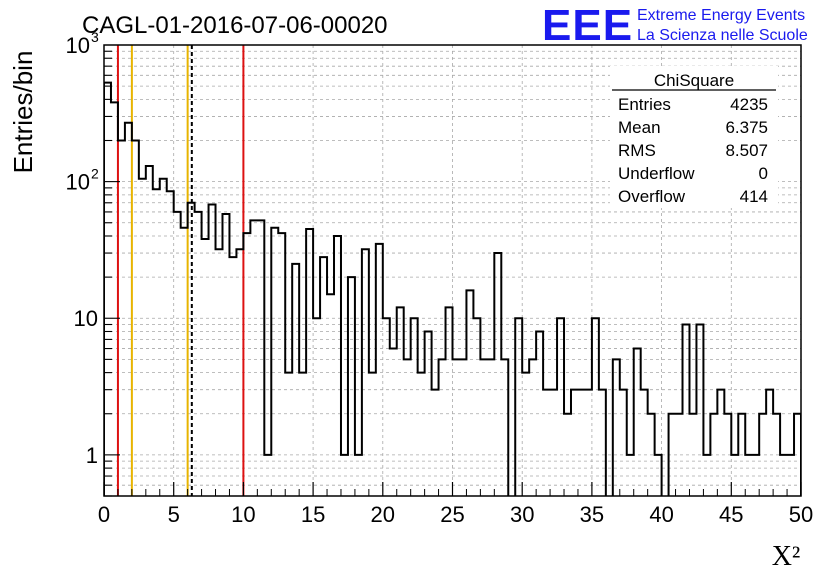  Describe the element at coordinates (652, 196) in the screenshot. I see `stat-label-overflow: Overflow` at that location.